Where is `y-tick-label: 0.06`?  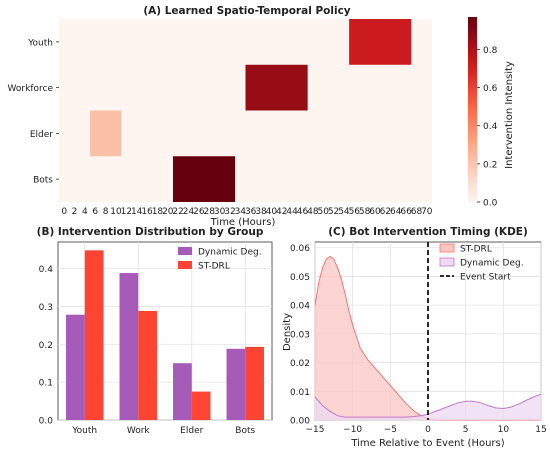 y-tick-label: 0.06 is located at coordinates (300, 249).